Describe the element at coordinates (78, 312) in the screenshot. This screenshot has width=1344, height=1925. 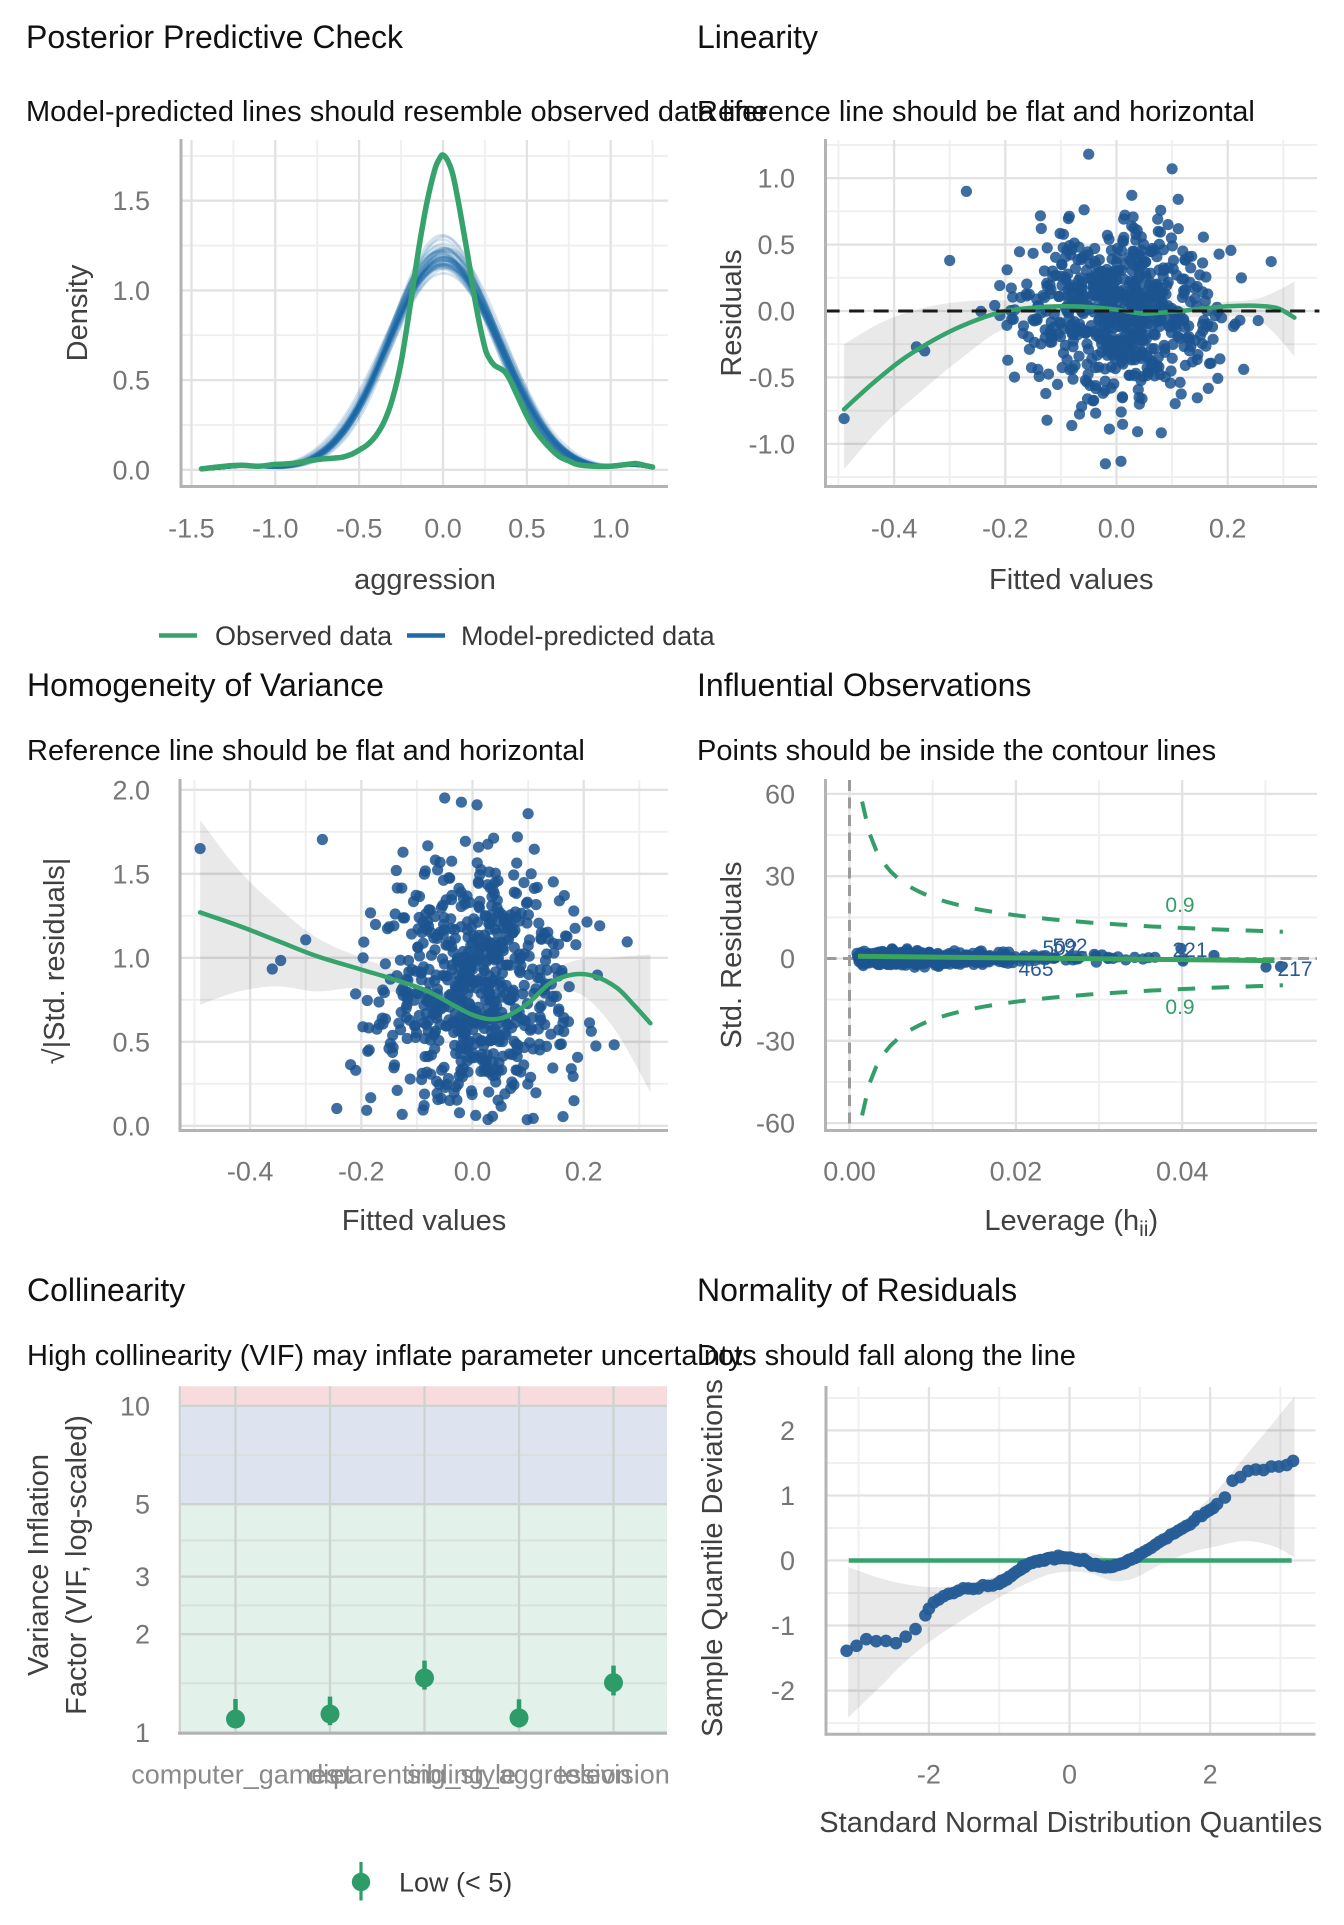
I see `svg-text: Density` at that location.